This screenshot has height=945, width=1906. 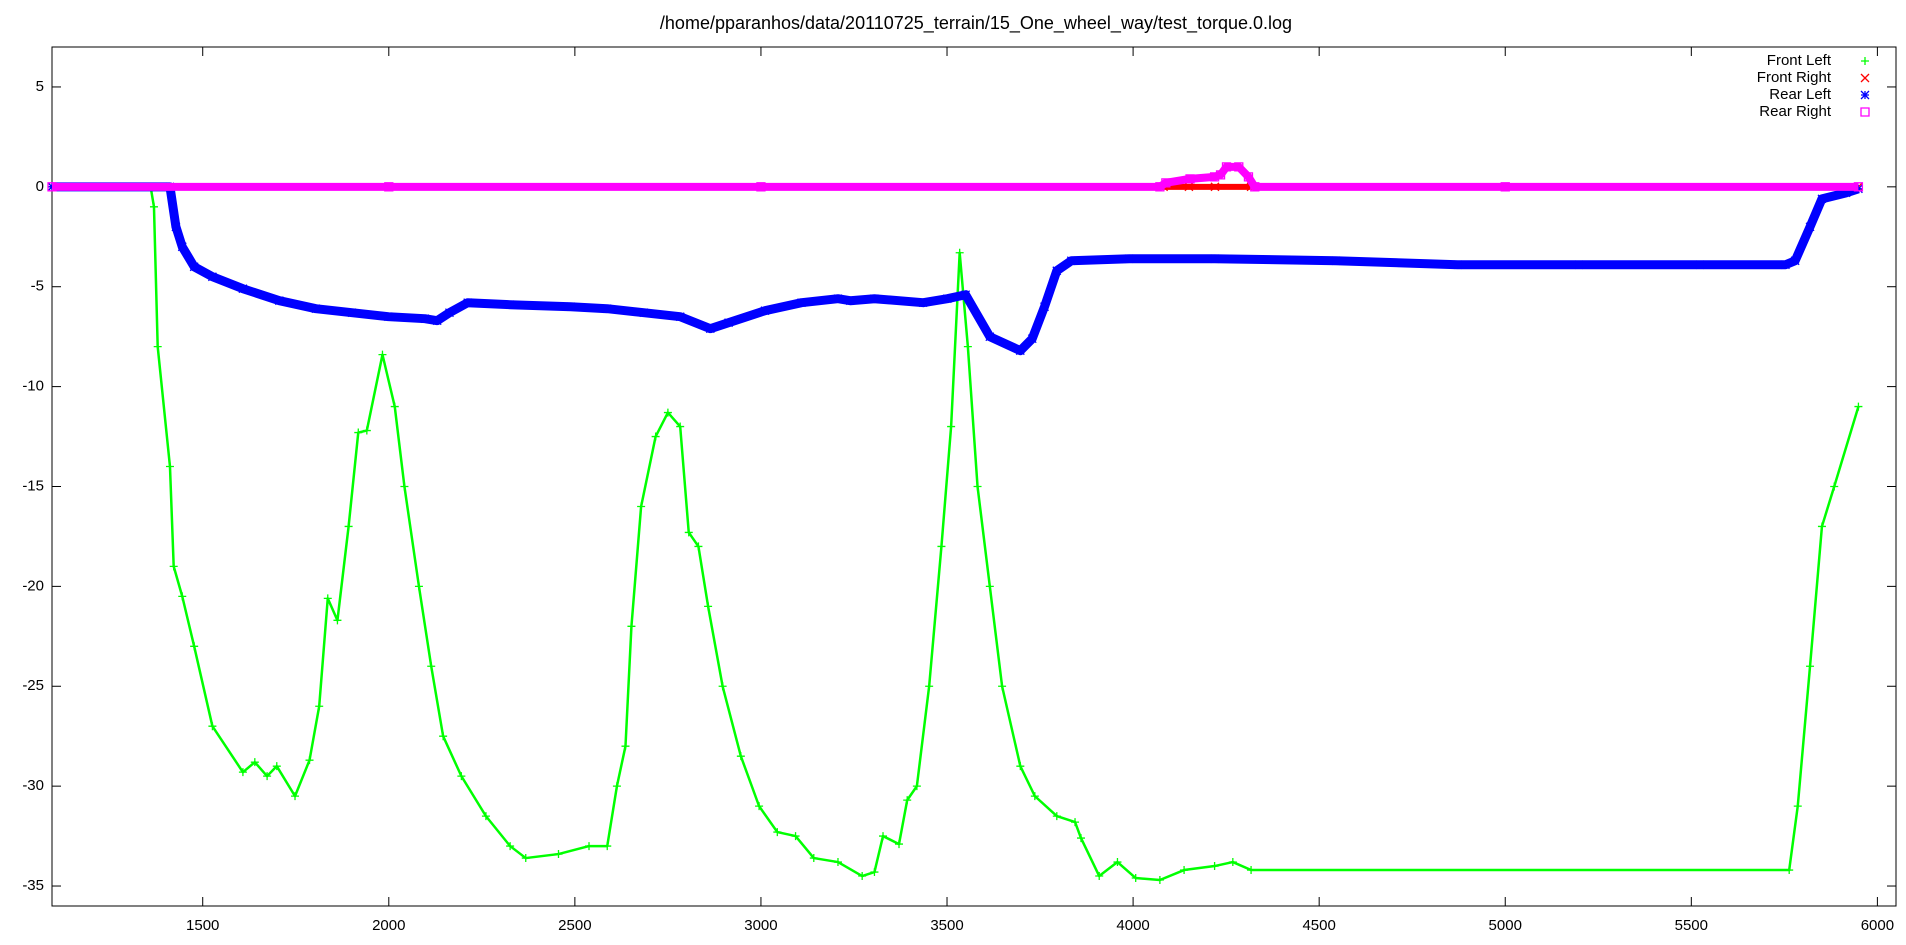 What do you see at coordinates (33, 485) in the screenshot?
I see `y-tick-label: -15` at bounding box center [33, 485].